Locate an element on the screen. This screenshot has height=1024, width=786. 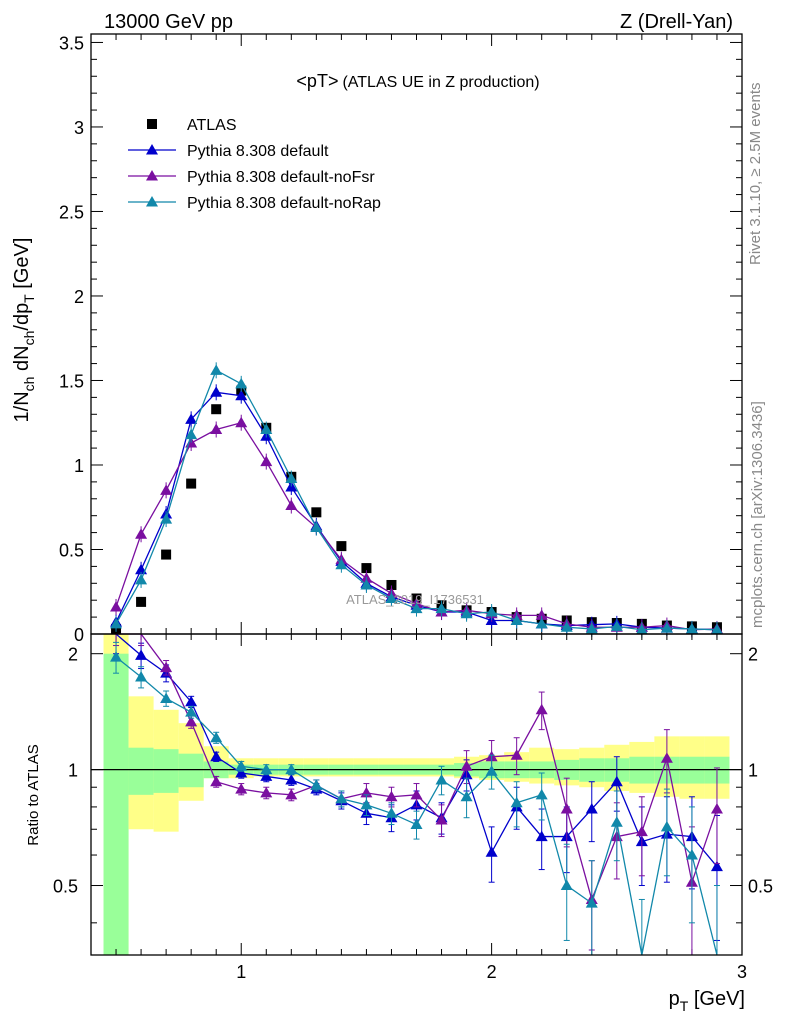
legend-label: Pythia 8.308 default-noRap is located at coordinates (284, 203).